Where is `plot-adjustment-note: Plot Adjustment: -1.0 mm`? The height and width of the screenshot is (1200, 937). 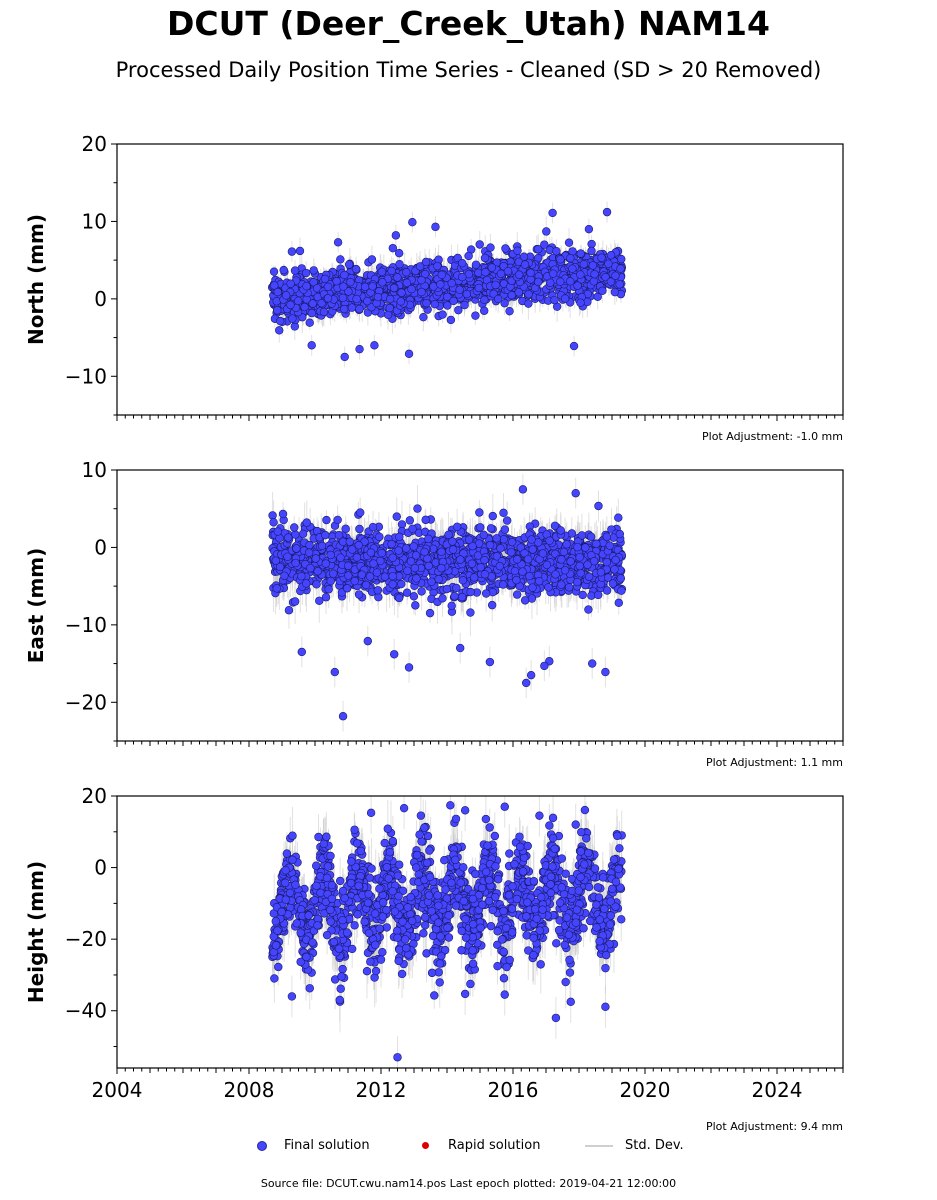 plot-adjustment-note: Plot Adjustment: -1.0 mm is located at coordinates (772, 436).